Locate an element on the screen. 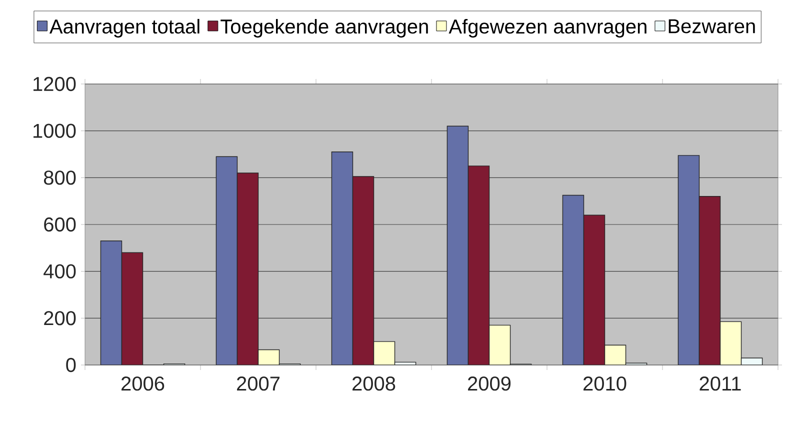 The width and height of the screenshot is (785, 428). x-tick-label: 2008 is located at coordinates (374, 383).